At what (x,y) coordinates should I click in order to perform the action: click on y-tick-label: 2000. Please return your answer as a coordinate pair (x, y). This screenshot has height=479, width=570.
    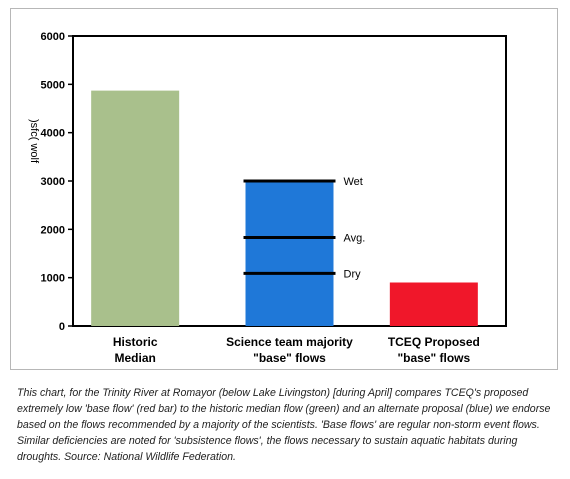
    Looking at the image, I should click on (53, 230).